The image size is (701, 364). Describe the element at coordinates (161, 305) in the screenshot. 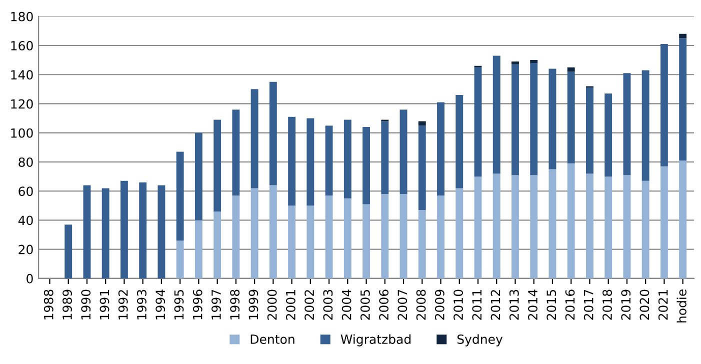

I see `x-tick-label: 1994` at that location.